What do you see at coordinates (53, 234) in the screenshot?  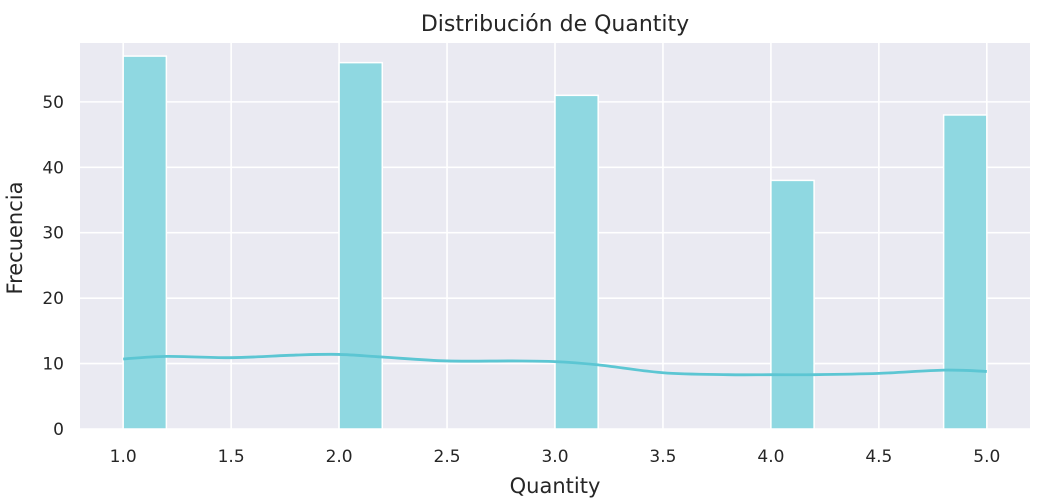 I see `y-tick-label: 30` at bounding box center [53, 234].